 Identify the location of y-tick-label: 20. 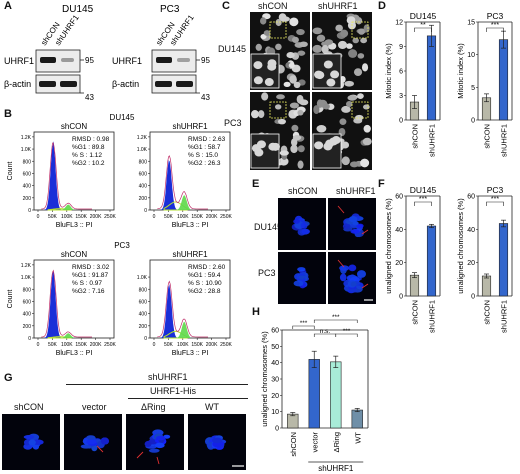
(399, 263).